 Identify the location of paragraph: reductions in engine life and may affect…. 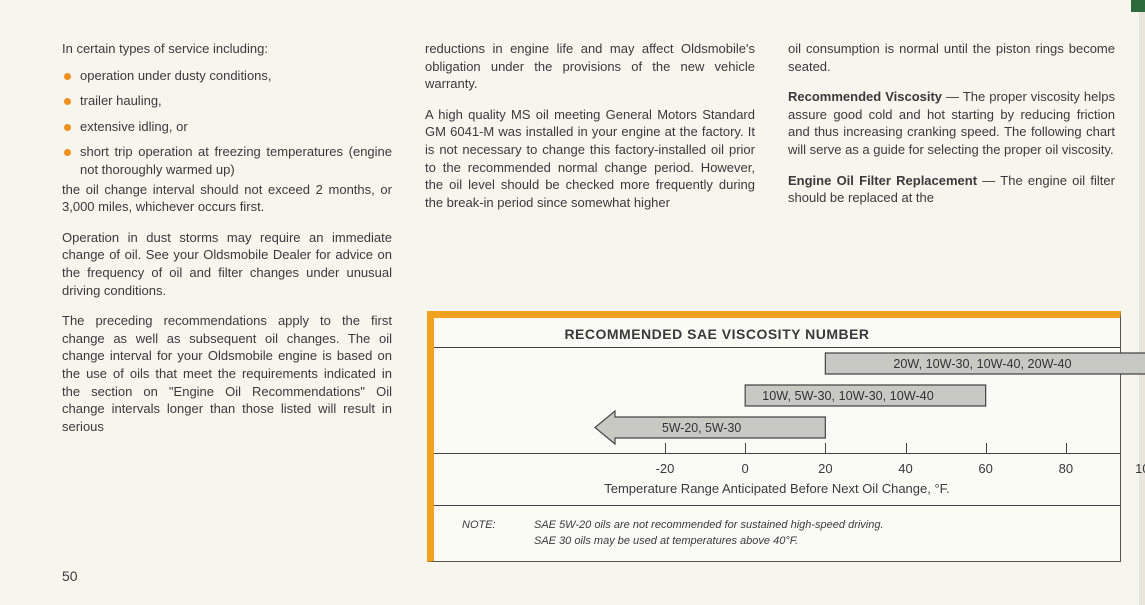
(590, 66).